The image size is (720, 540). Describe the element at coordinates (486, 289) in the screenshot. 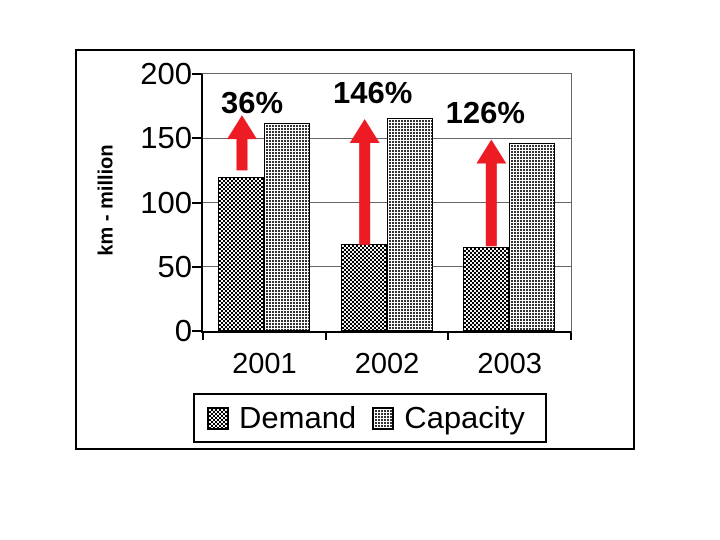

I see `bar-demand-2003` at that location.